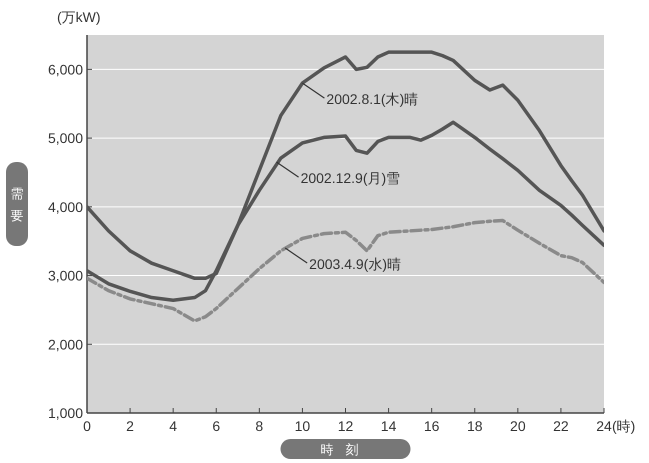  I want to click on x-tick-label: 2, so click(130, 426).